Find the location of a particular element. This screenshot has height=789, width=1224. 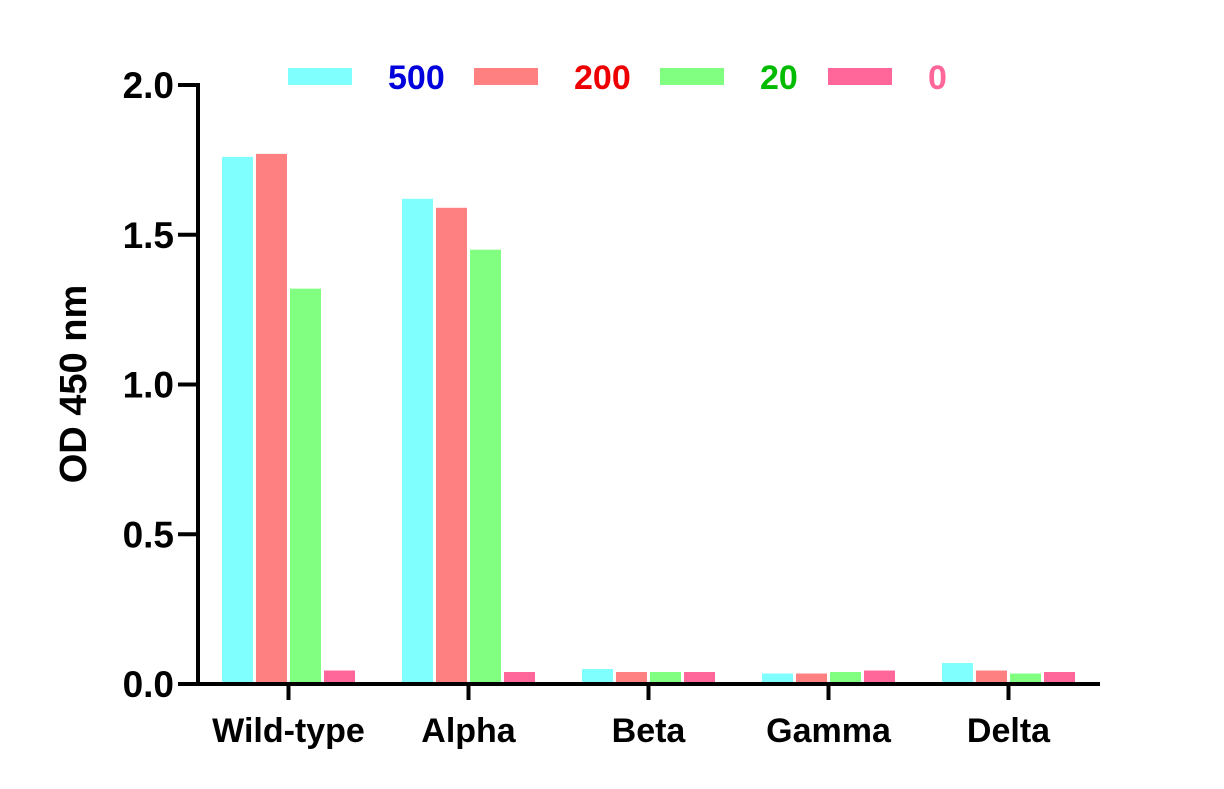

bar-500-wild-type is located at coordinates (237, 420).